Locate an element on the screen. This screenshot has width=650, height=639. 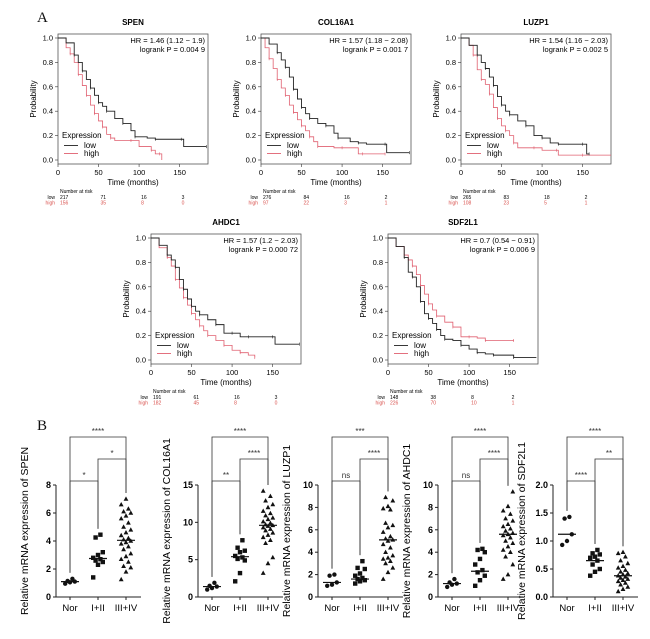
risk-value: 38 is located at coordinates (434, 398).